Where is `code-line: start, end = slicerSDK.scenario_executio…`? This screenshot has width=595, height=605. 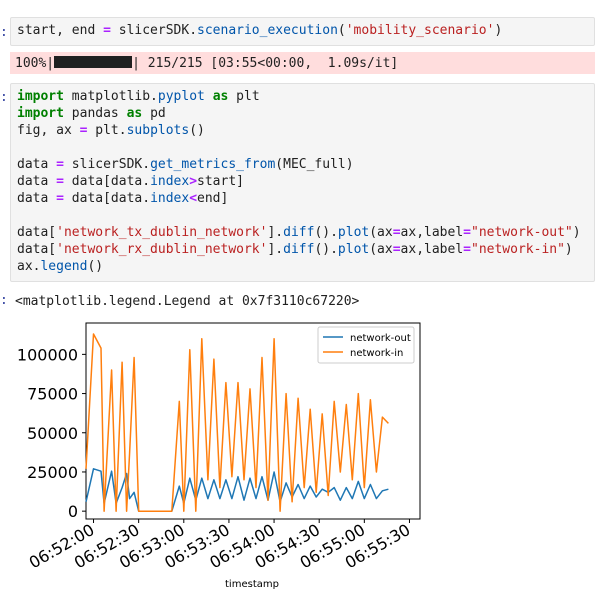 code-line: start, end = slicerSDK.scenario_executio… is located at coordinates (302, 30).